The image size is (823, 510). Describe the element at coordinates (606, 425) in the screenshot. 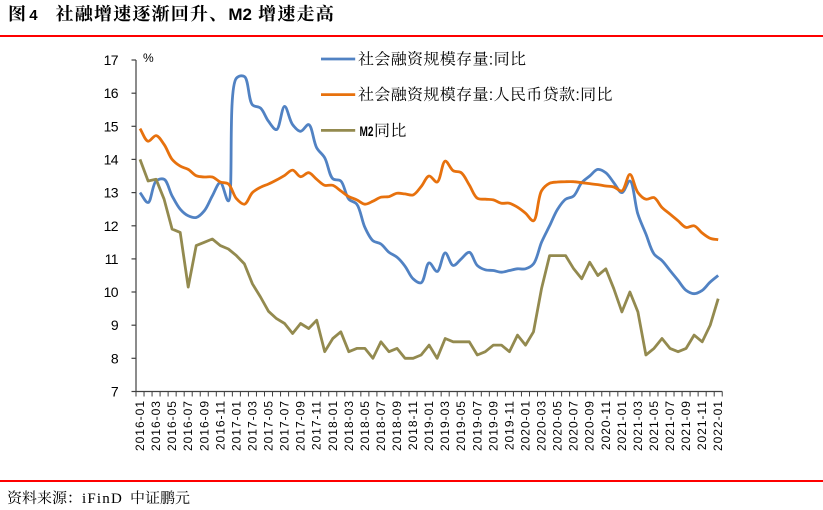

I see `svg-text: 2020-11` at that location.